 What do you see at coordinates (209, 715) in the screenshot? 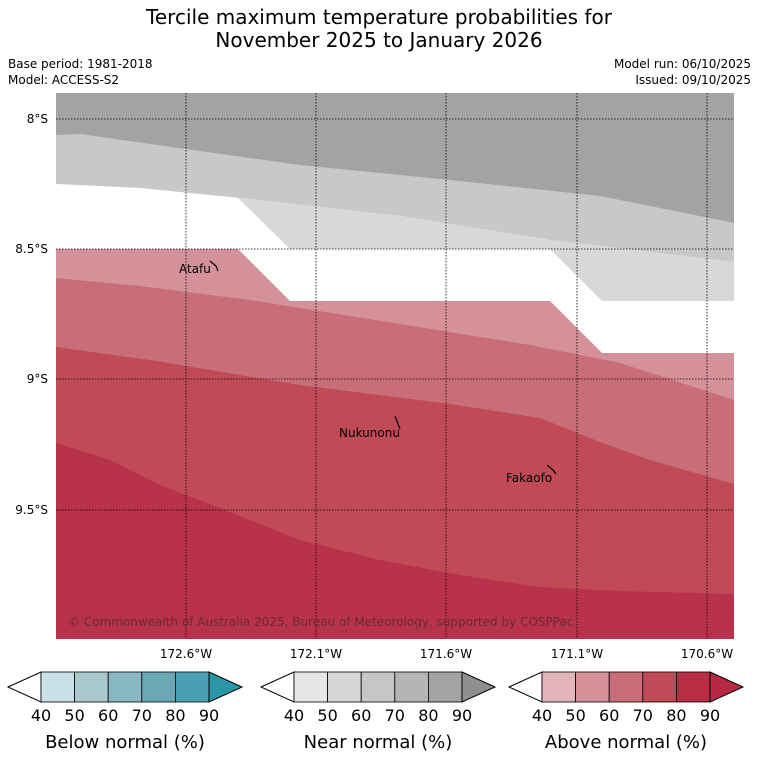
I see `below-normal-tick-label: 90` at bounding box center [209, 715].